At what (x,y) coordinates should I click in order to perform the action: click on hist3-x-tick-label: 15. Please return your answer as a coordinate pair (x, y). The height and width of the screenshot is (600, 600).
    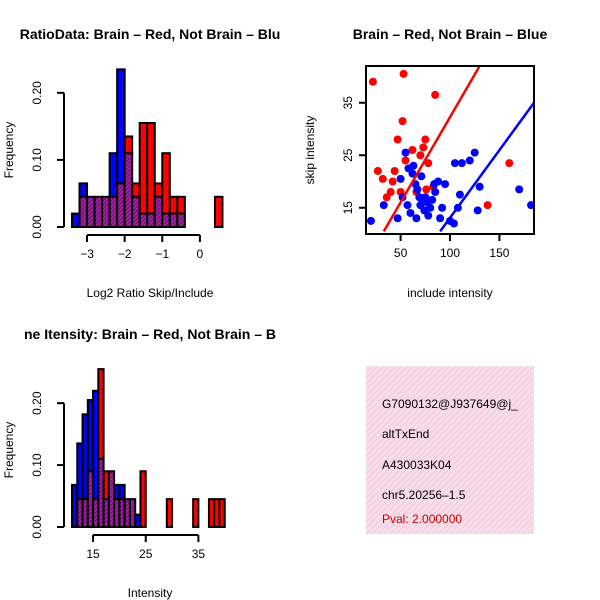
    Looking at the image, I should click on (93, 554).